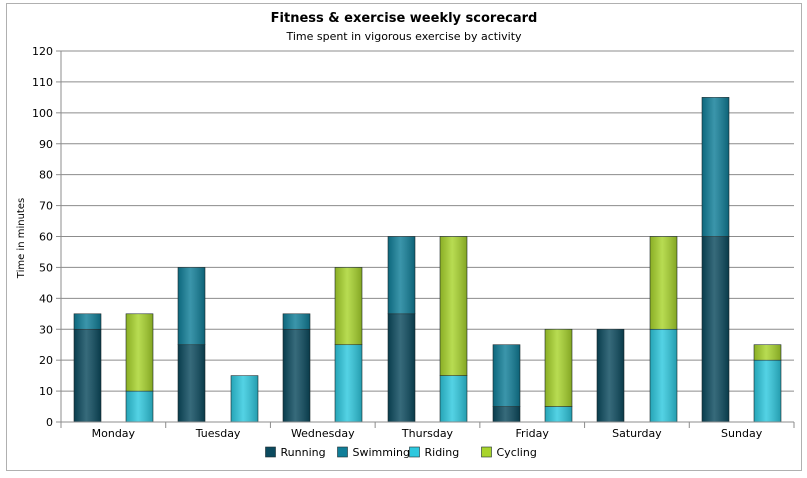 This screenshot has width=807, height=478. What do you see at coordinates (323, 433) in the screenshot?
I see `x-tick-label: Wednesday` at bounding box center [323, 433].